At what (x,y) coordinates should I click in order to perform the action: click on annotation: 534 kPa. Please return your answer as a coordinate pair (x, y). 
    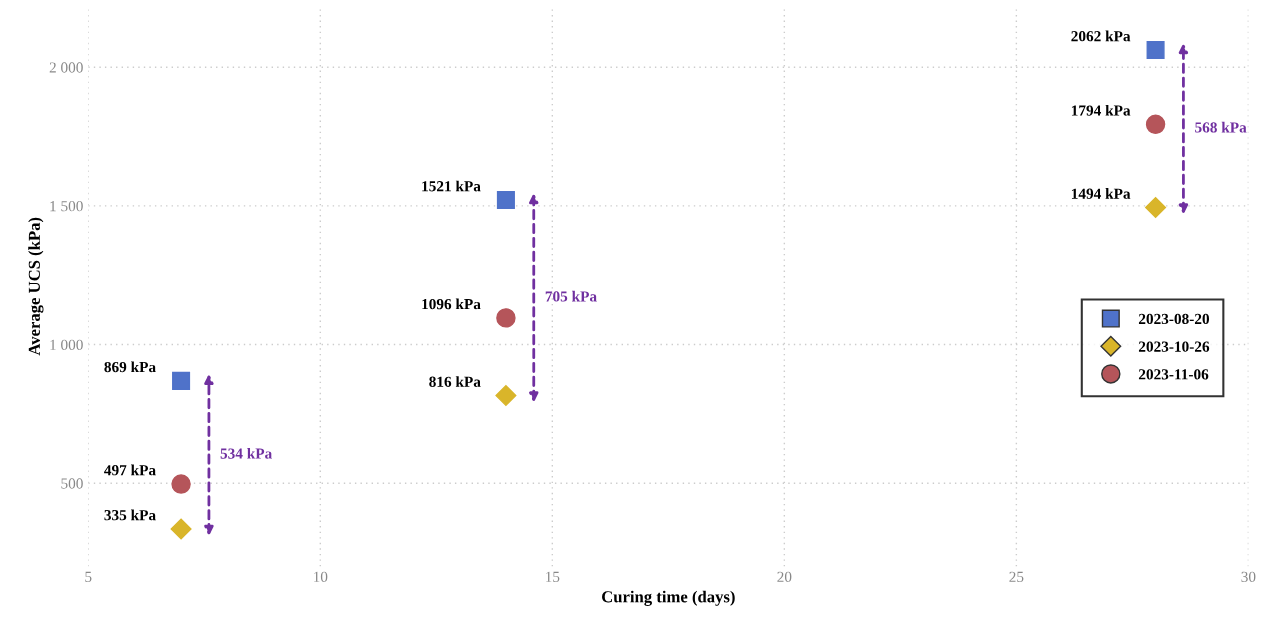
    Looking at the image, I should click on (246, 453).